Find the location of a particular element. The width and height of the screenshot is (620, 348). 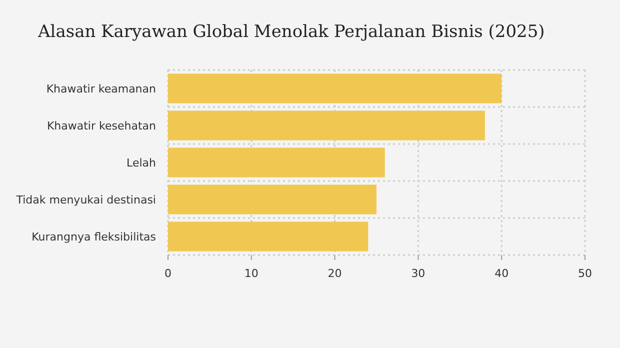

x-tick-label: 20 is located at coordinates (335, 273).